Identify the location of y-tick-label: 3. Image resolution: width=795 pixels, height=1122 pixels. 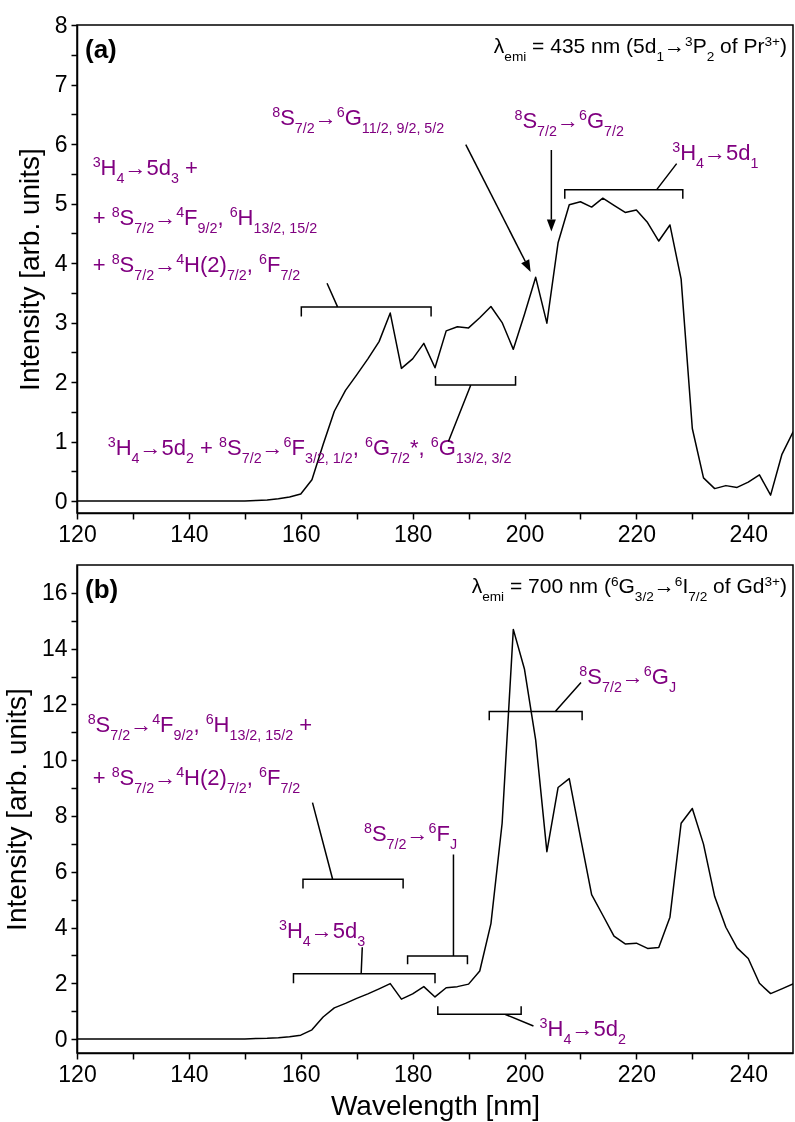
(61, 322).